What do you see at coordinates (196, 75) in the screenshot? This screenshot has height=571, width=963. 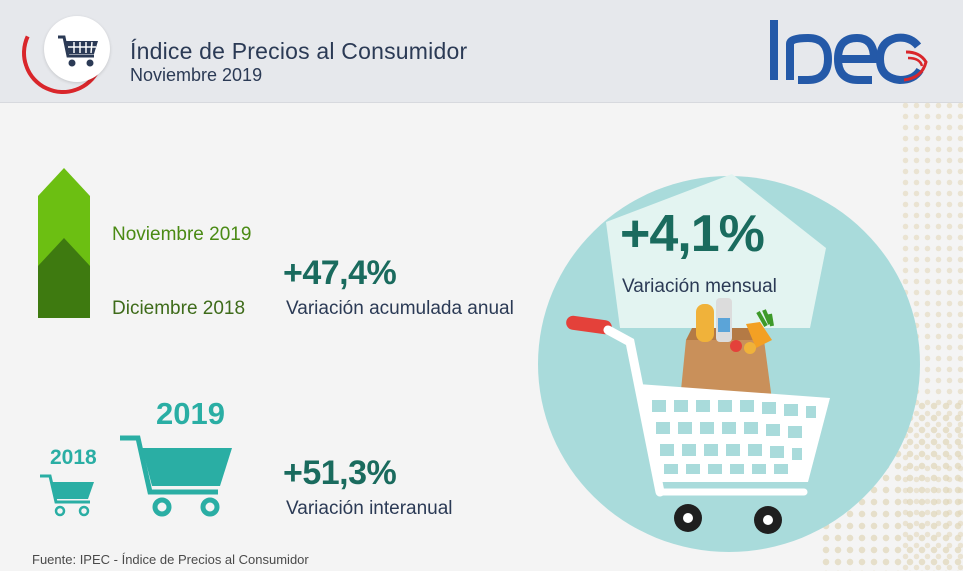 I see `page-subtitle: Noviembre 2019` at bounding box center [196, 75].